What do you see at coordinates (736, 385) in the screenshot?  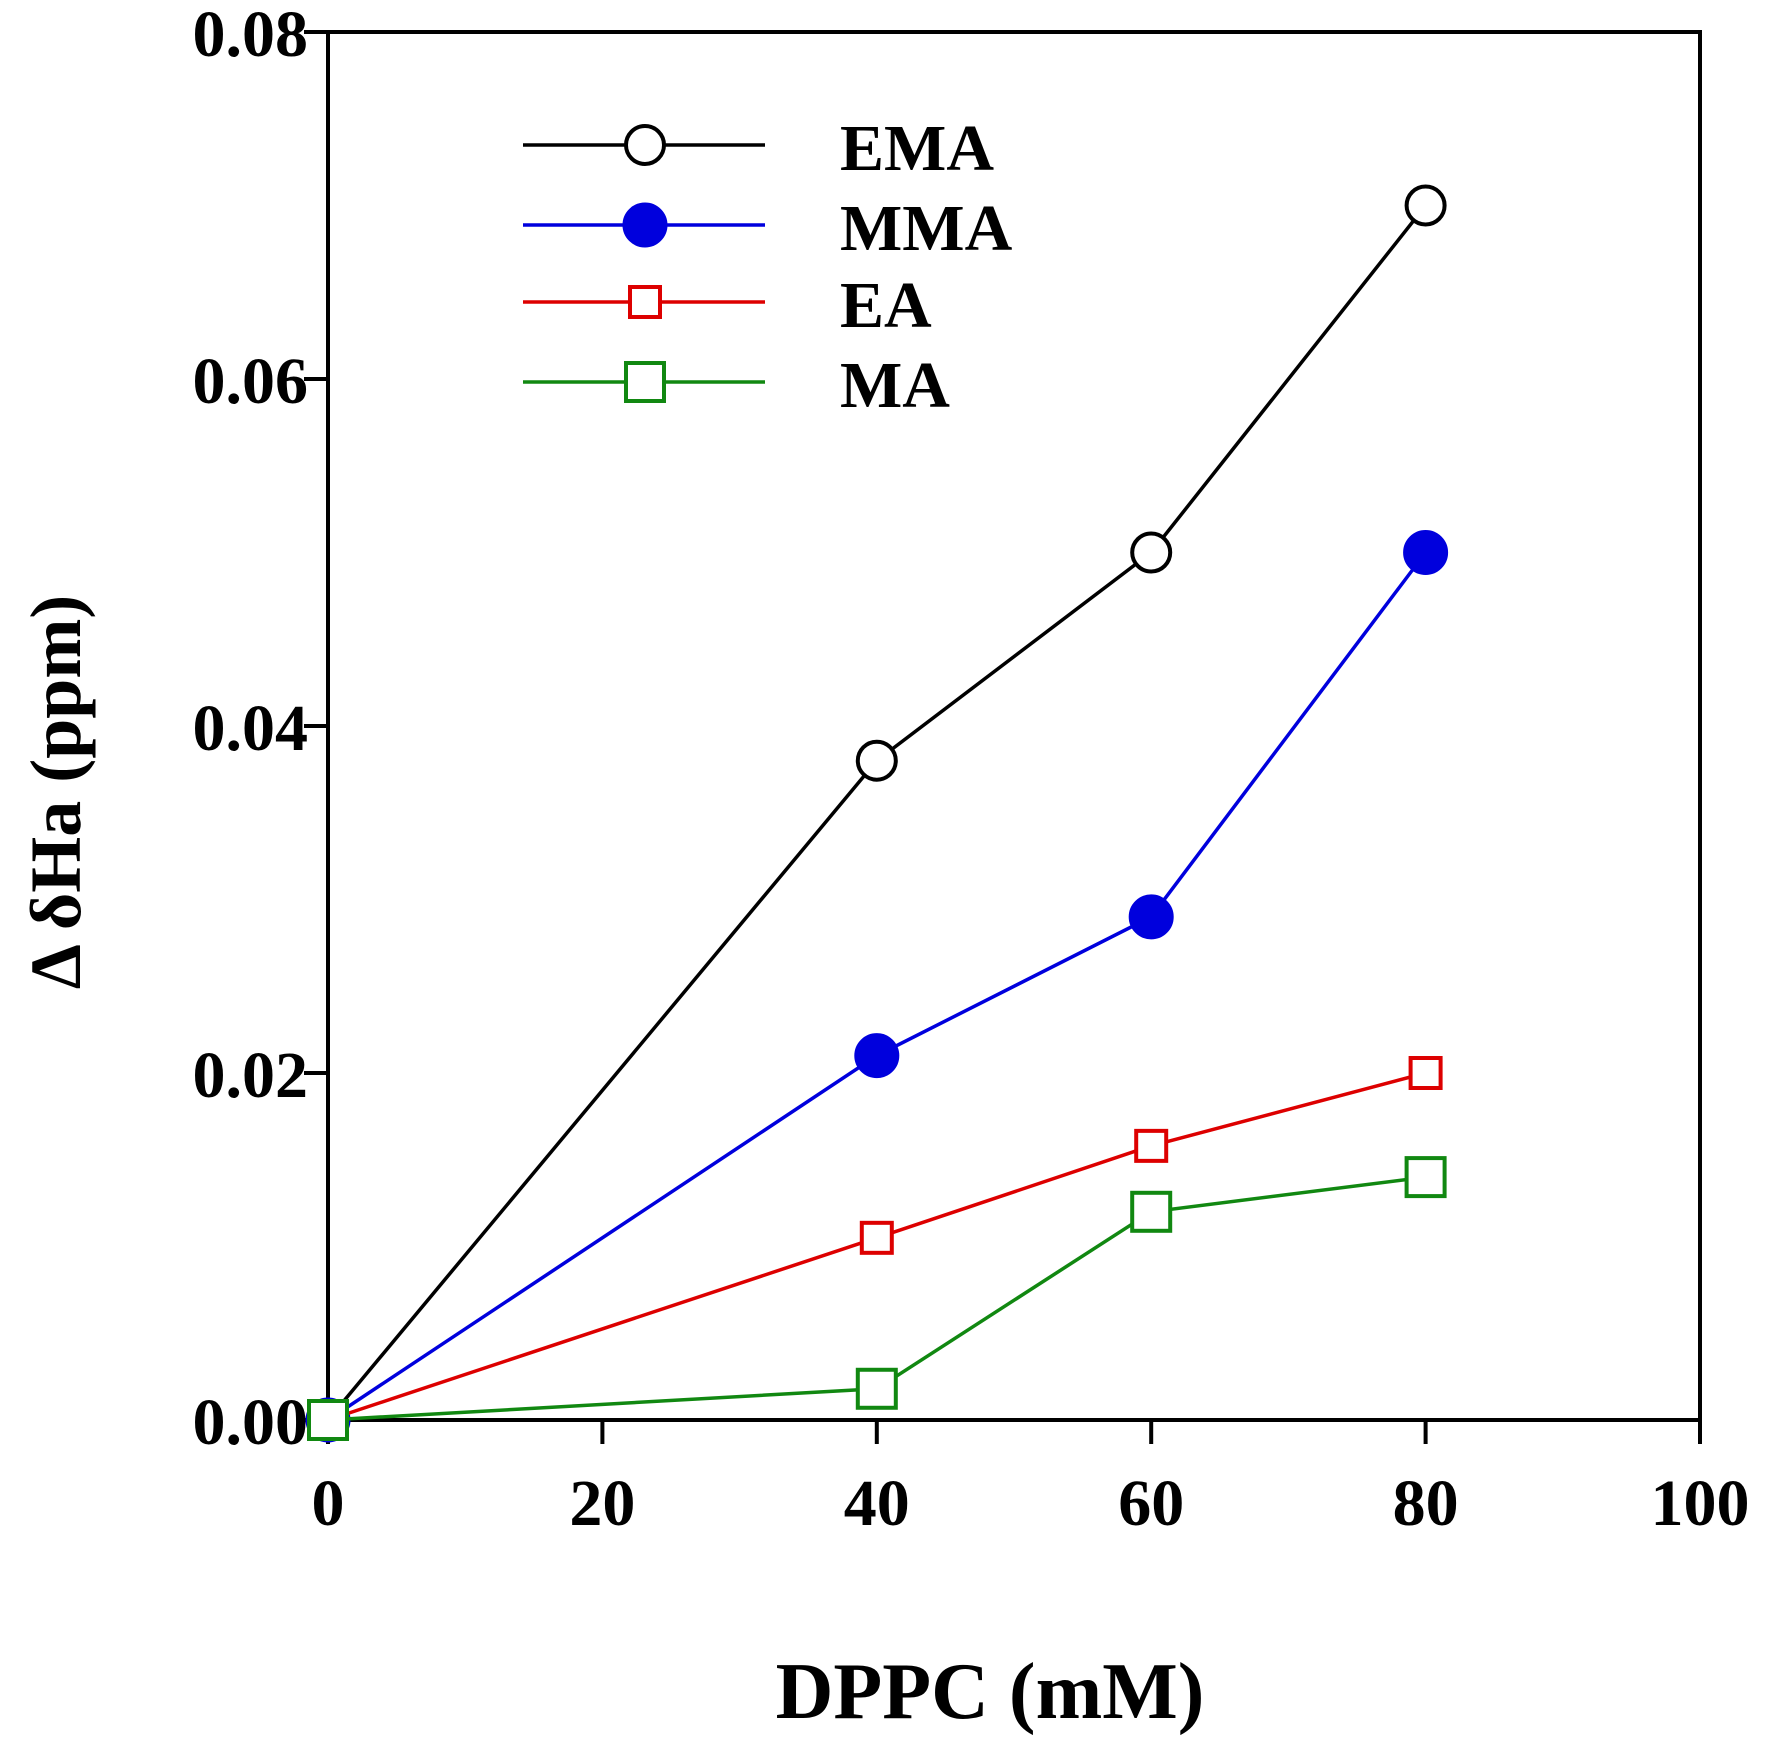 I see `legend-item-ma: MA` at bounding box center [736, 385].